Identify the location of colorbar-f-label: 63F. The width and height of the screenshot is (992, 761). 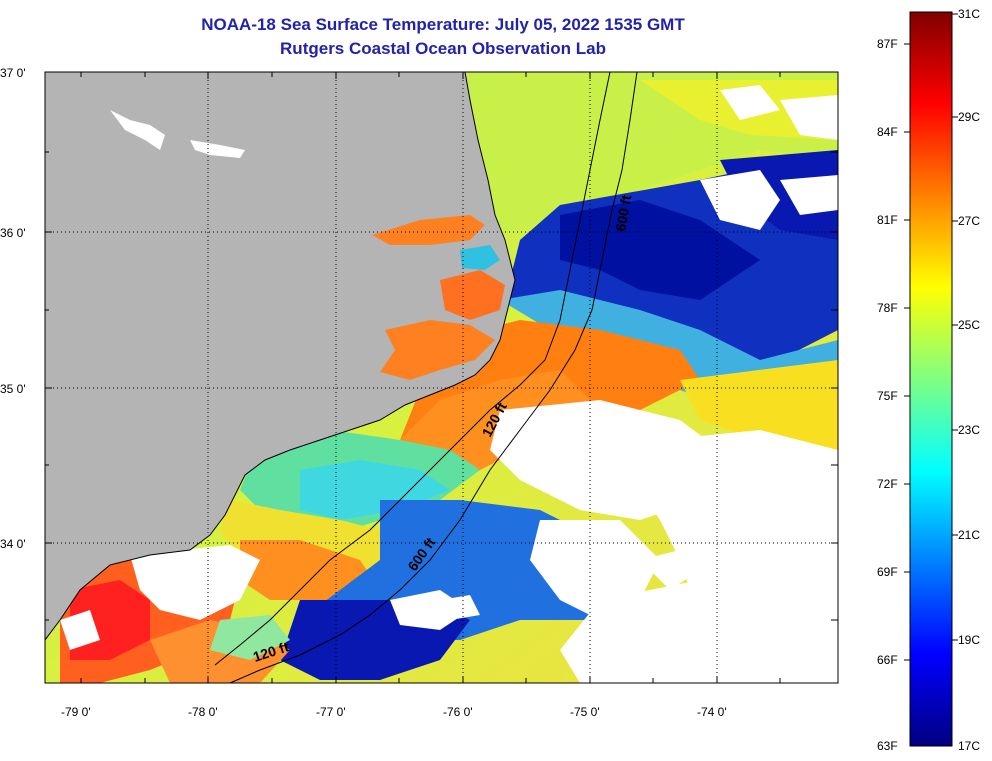
(887, 746).